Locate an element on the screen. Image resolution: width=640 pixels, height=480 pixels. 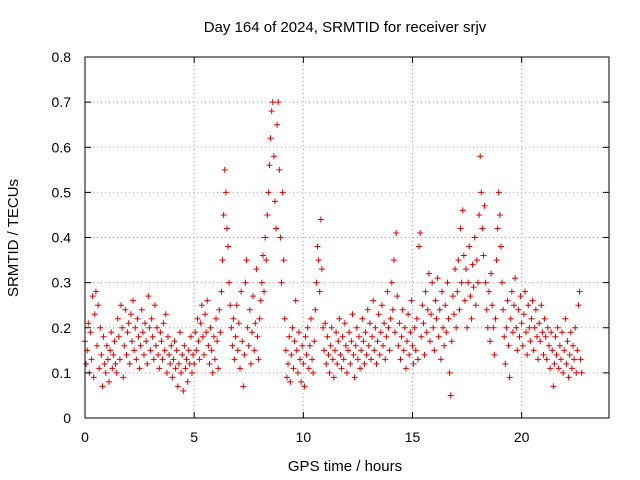
x-tick-label: 15 is located at coordinates (413, 437).